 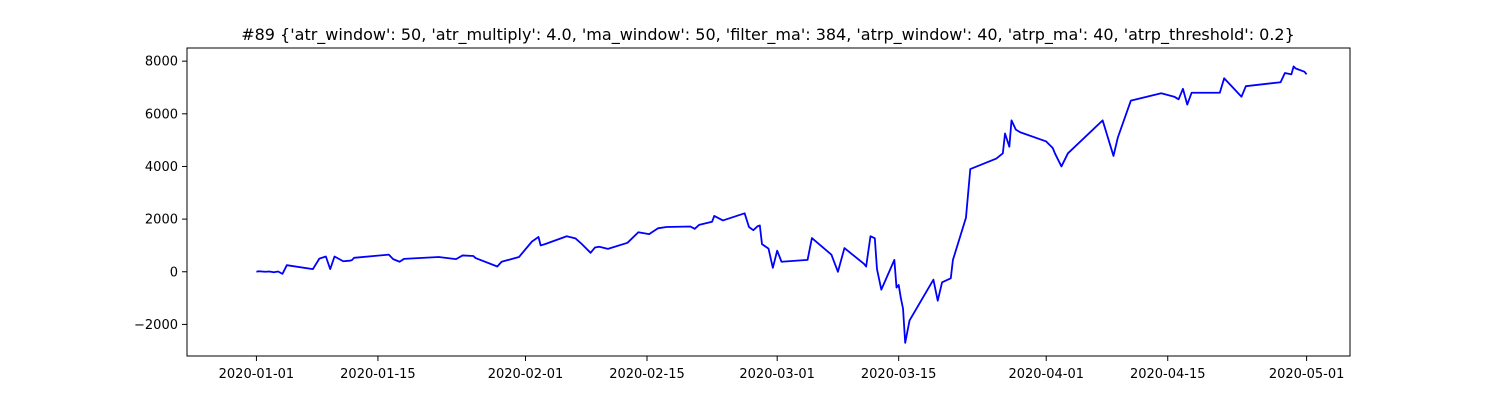 What do you see at coordinates (378, 374) in the screenshot?
I see `x-tick-label: 2020-01-15` at bounding box center [378, 374].